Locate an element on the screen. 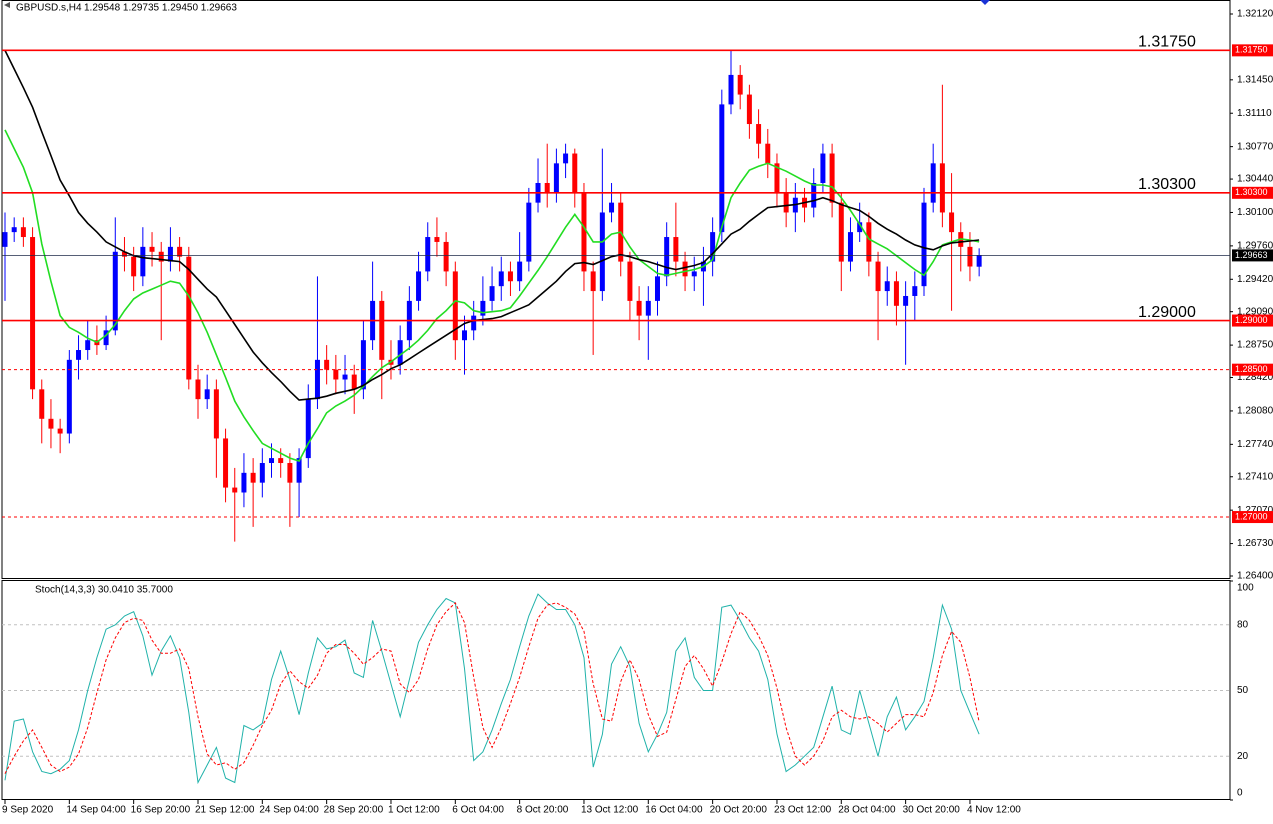  level-axis-label: 1.27000 is located at coordinates (1251, 516).